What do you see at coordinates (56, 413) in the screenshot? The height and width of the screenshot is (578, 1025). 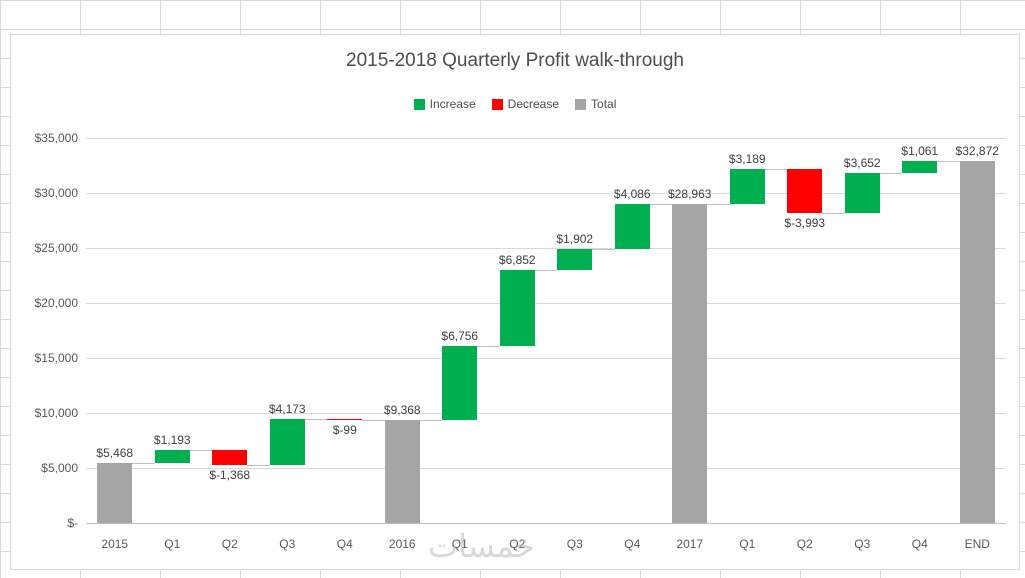 I see `y-axis-label: $10,000` at bounding box center [56, 413].